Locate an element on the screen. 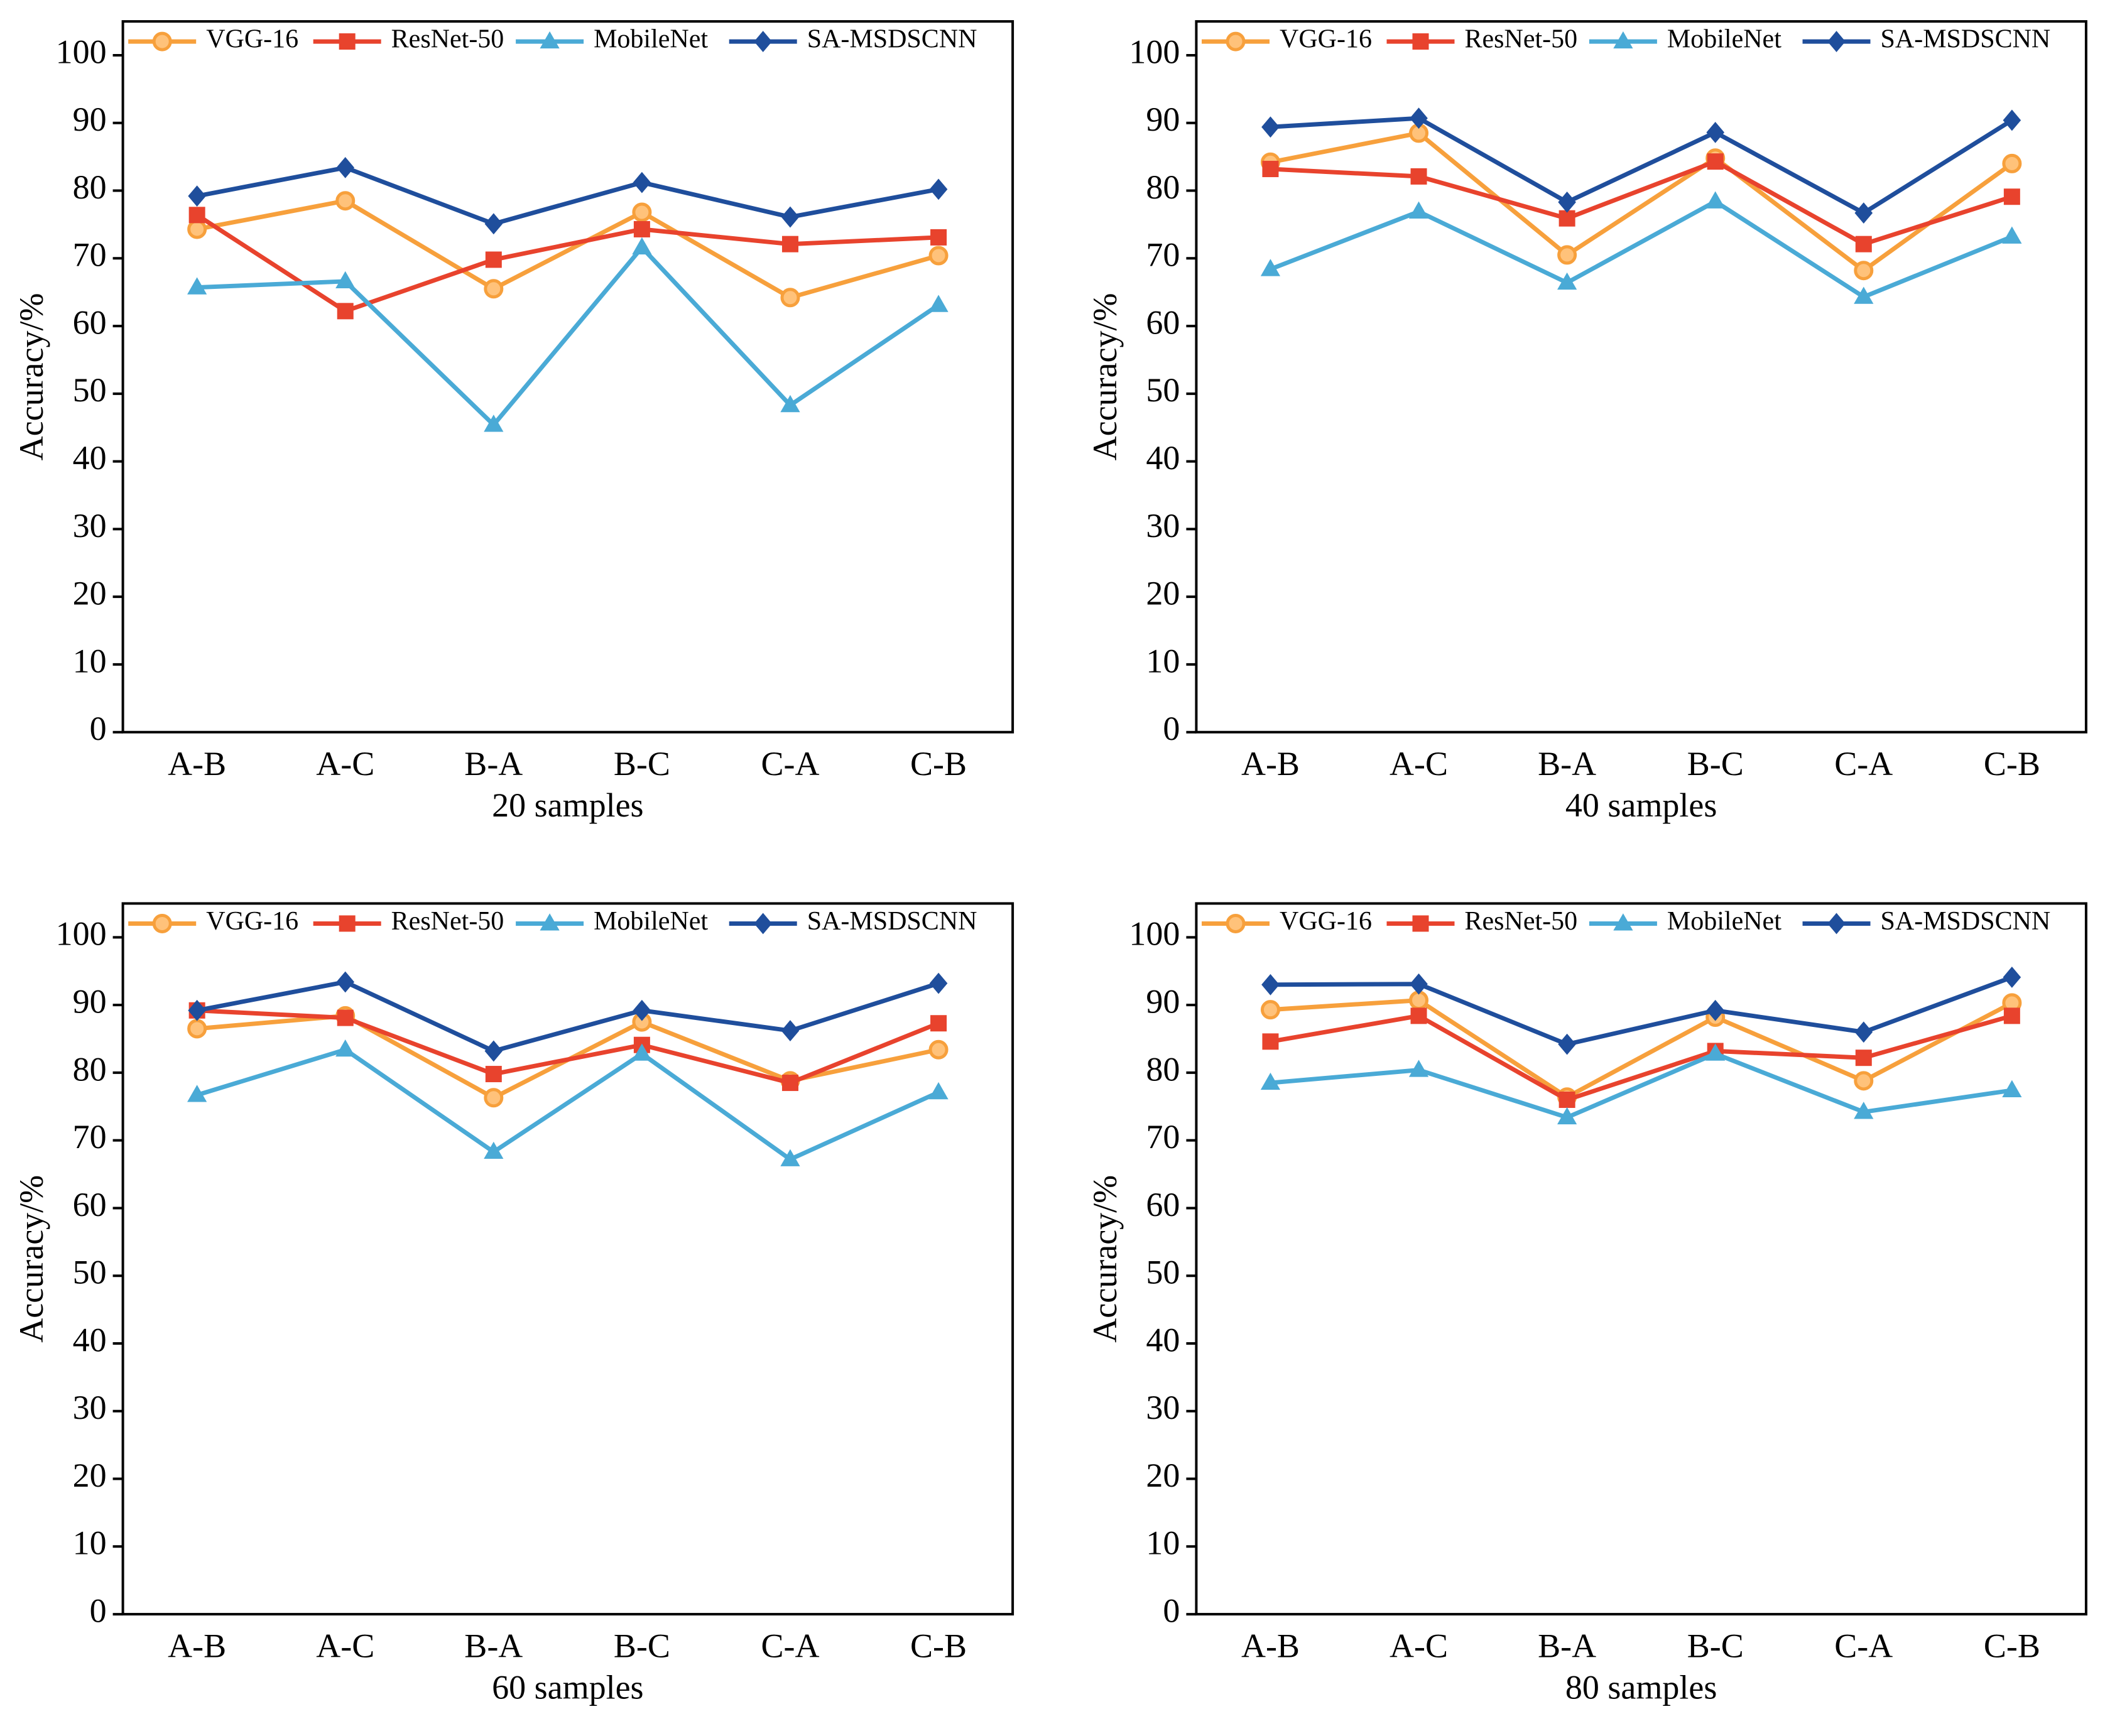 The width and height of the screenshot is (2105, 1736). y-tick-label: 60 is located at coordinates (90, 322).